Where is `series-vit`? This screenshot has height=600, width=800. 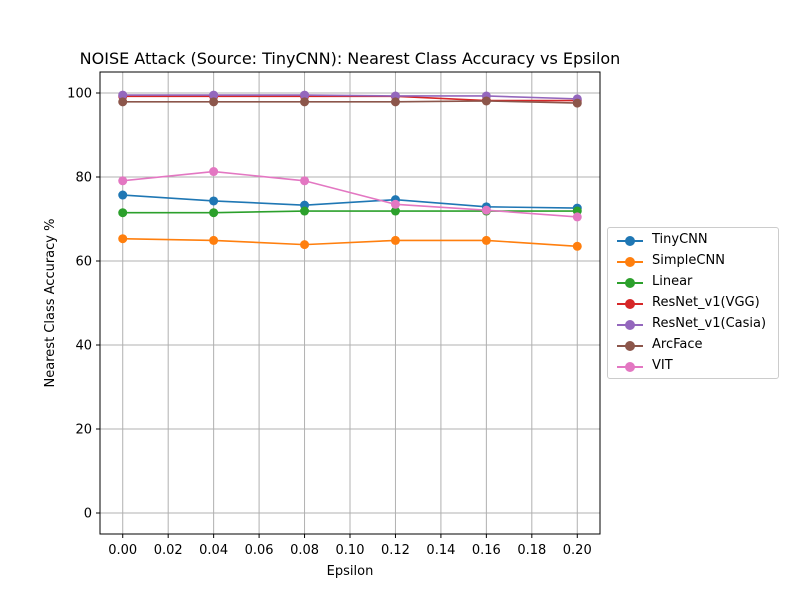 series-vit is located at coordinates (350, 194).